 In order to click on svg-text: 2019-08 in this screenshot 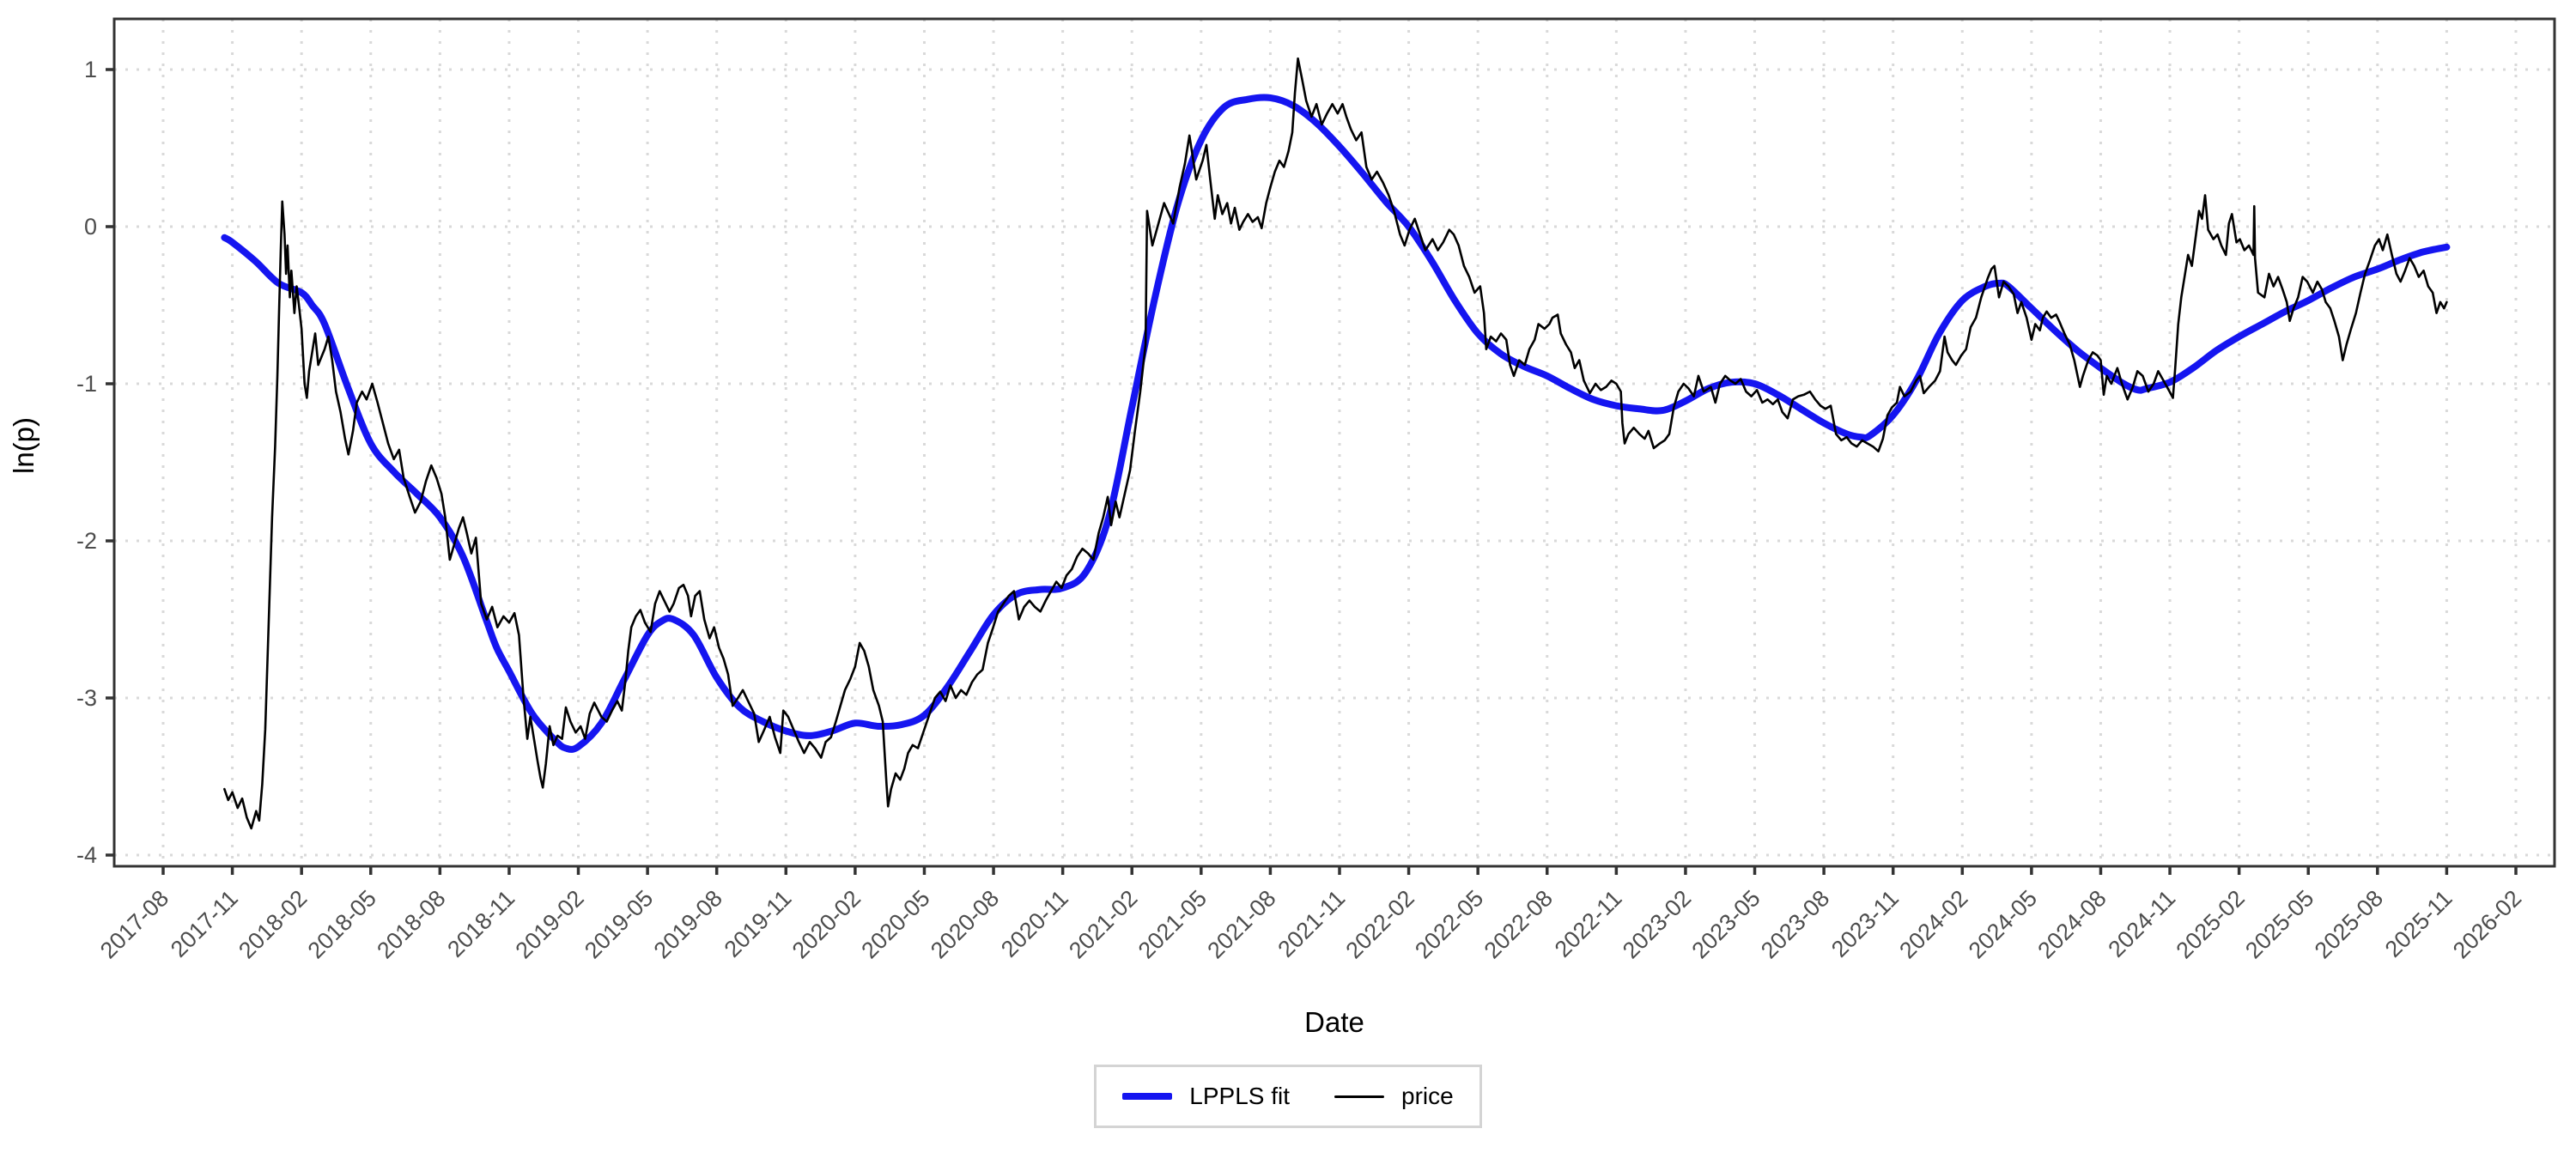, I will do `click(688, 924)`.